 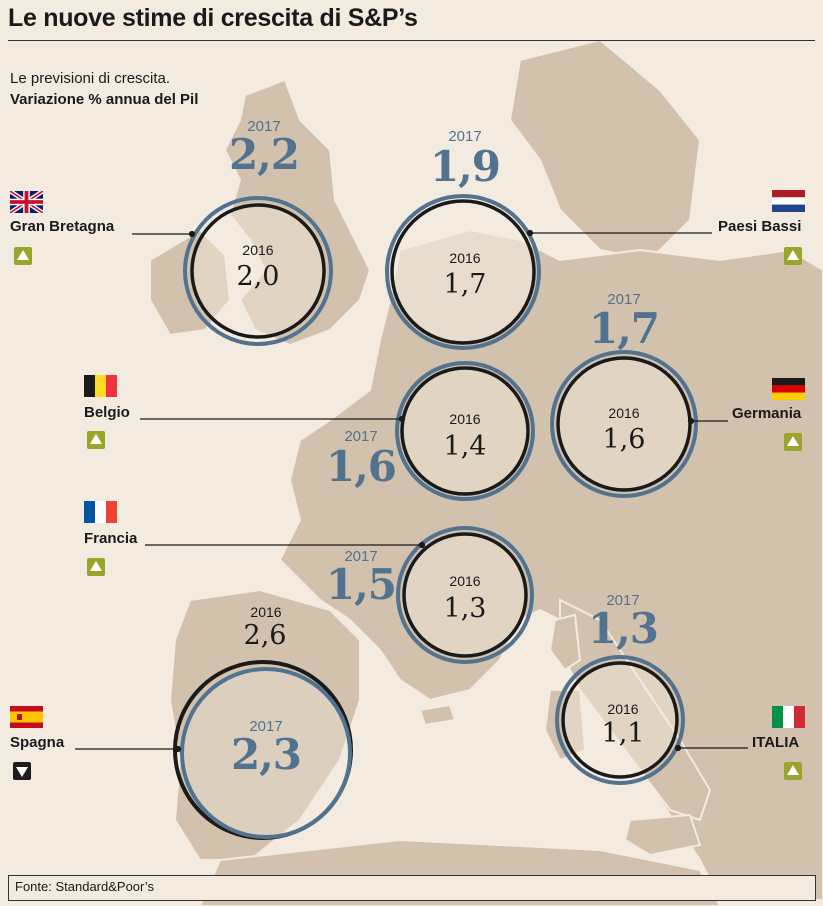 What do you see at coordinates (361, 556) in the screenshot?
I see `year-2017-fr: 2017` at bounding box center [361, 556].